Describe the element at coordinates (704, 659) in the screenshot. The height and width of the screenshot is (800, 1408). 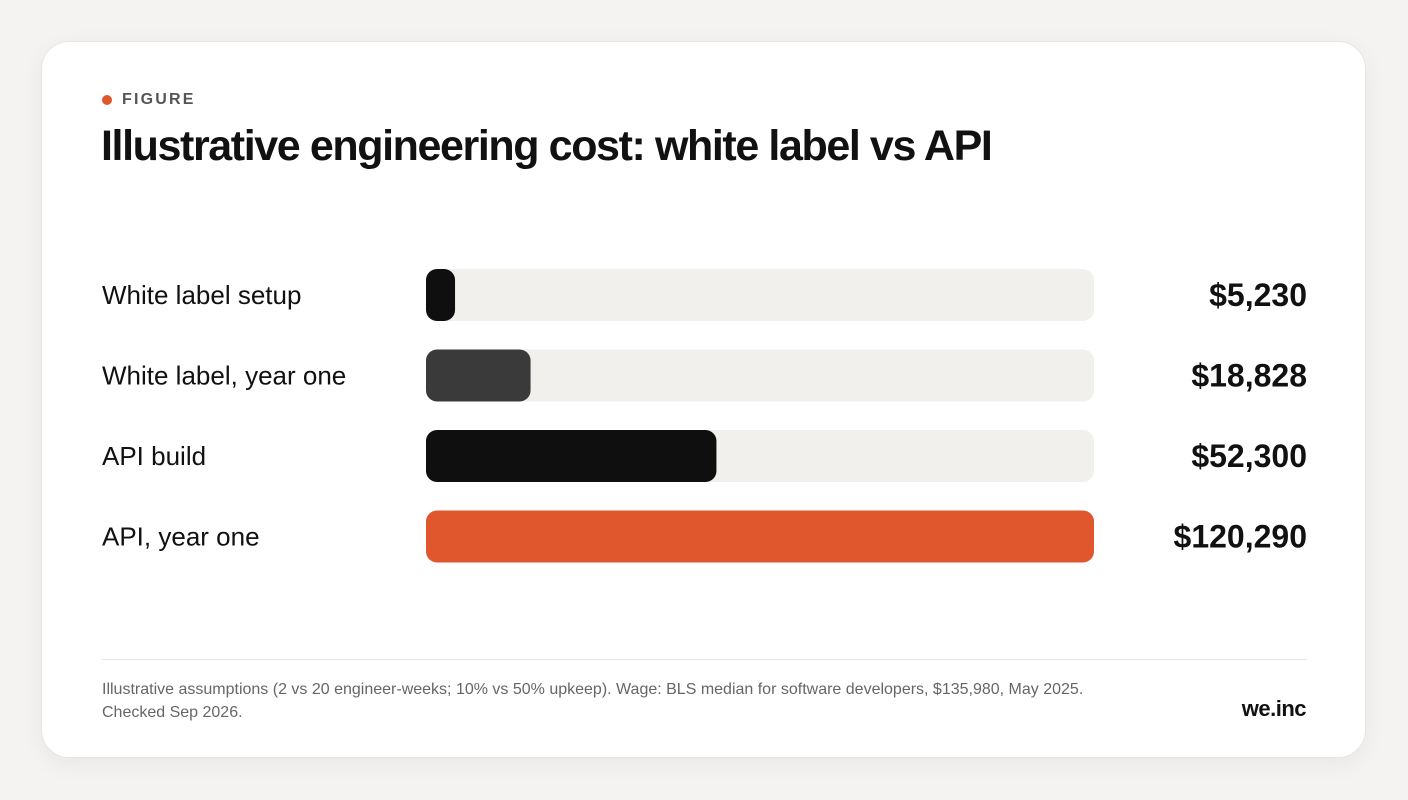
I see `footer-divider` at that location.